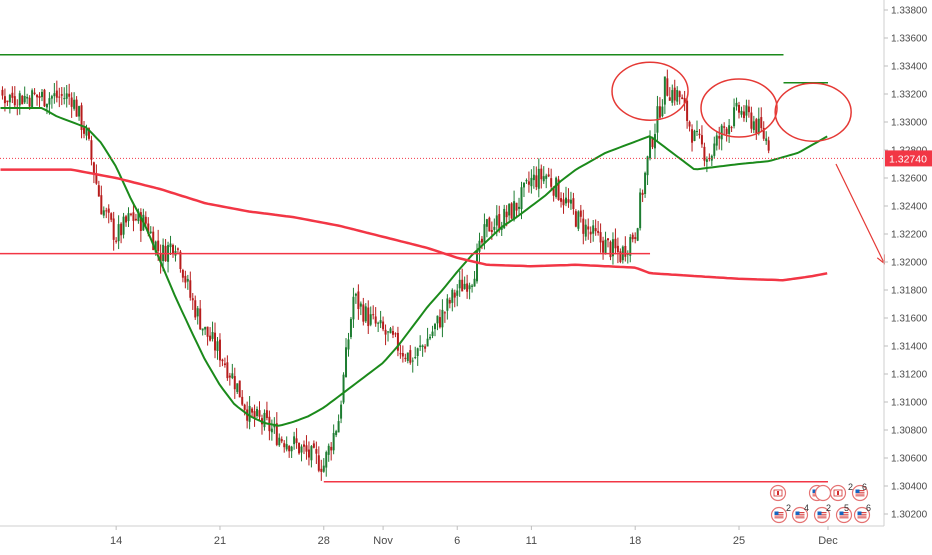  I want to click on y-tick-label: 1.31600, so click(909, 319).